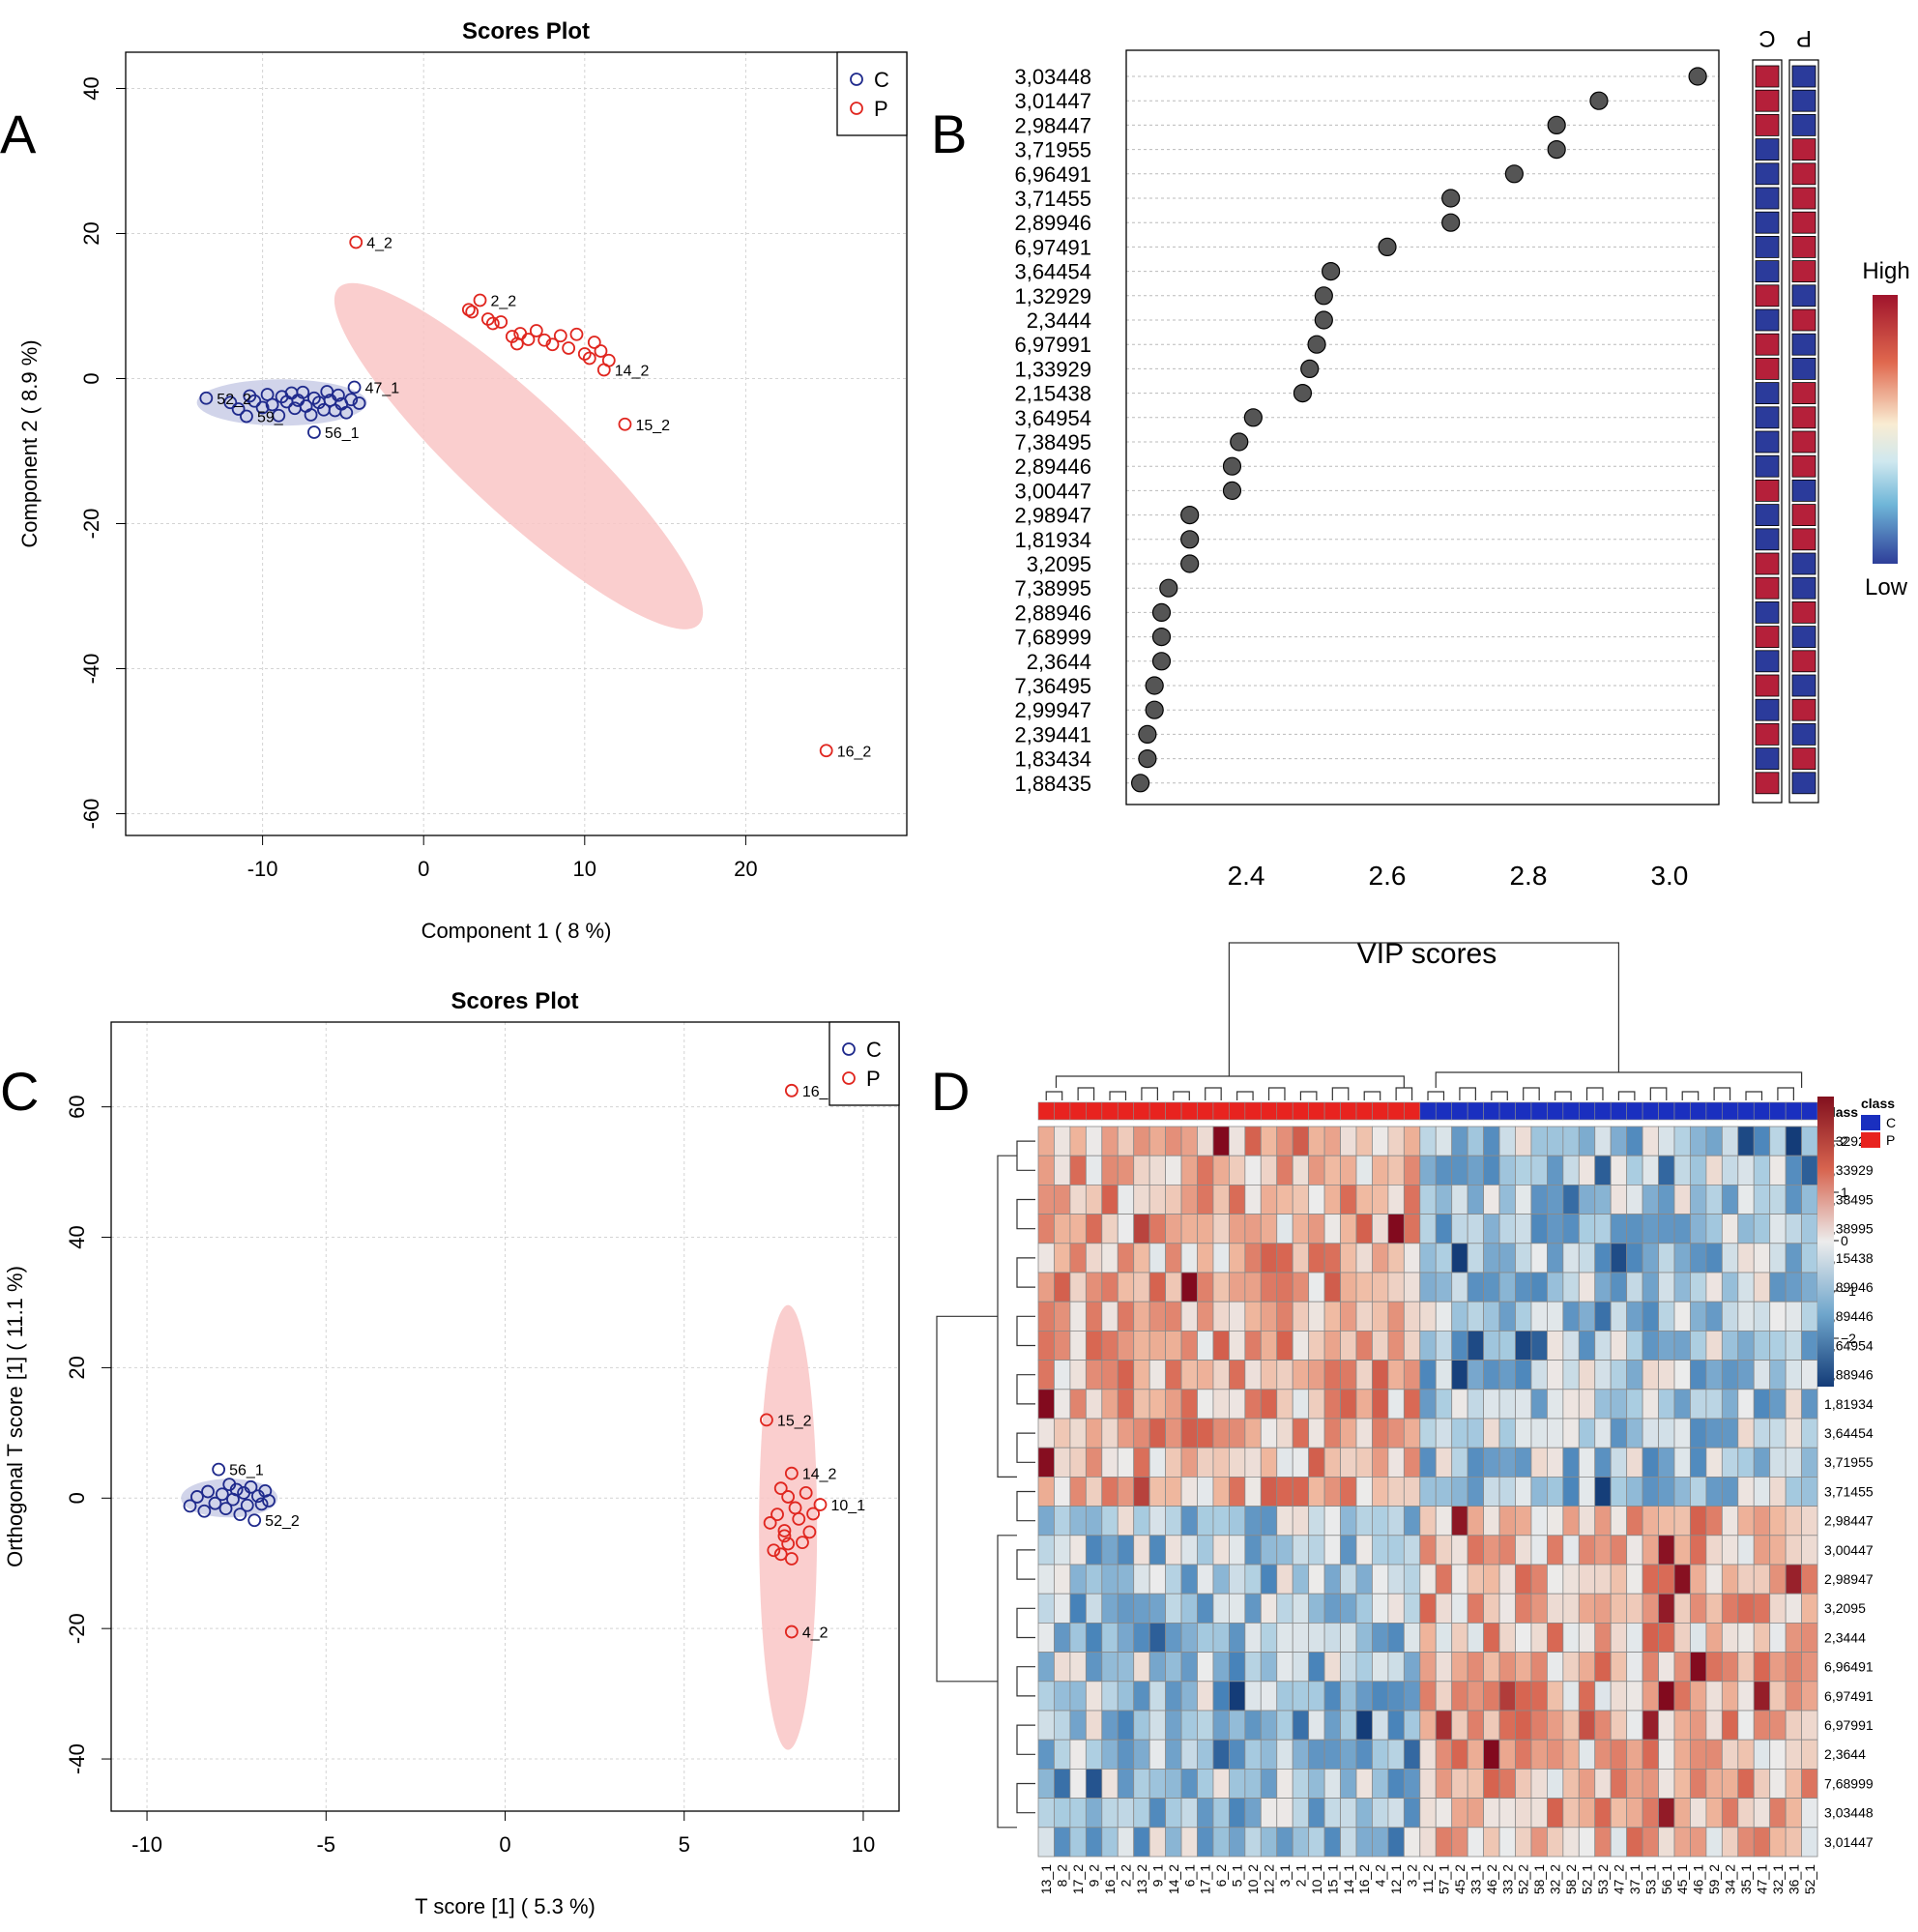  Describe the element at coordinates (1849, 1579) in the screenshot. I see `row-label: 2,98947` at that location.